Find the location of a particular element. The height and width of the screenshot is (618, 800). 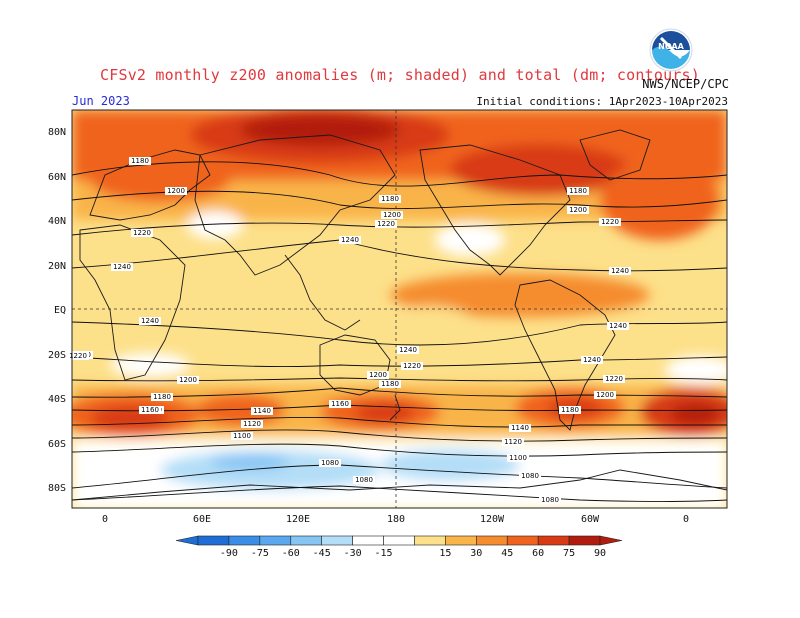

colorbar-tick-label: 75 is located at coordinates (569, 553).